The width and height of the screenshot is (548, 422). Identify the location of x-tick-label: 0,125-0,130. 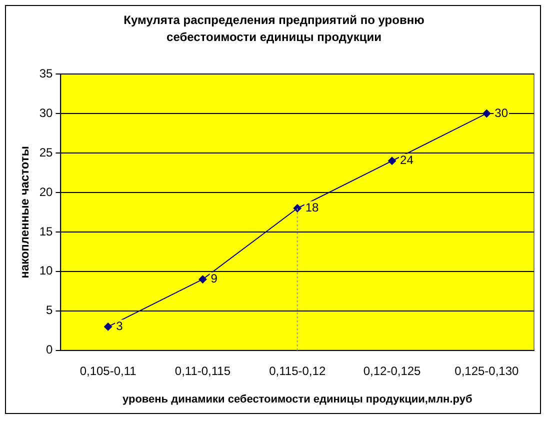
(487, 371).